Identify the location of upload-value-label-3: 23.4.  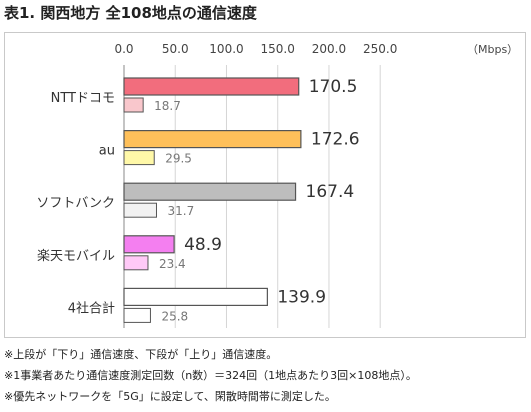
(172, 264).